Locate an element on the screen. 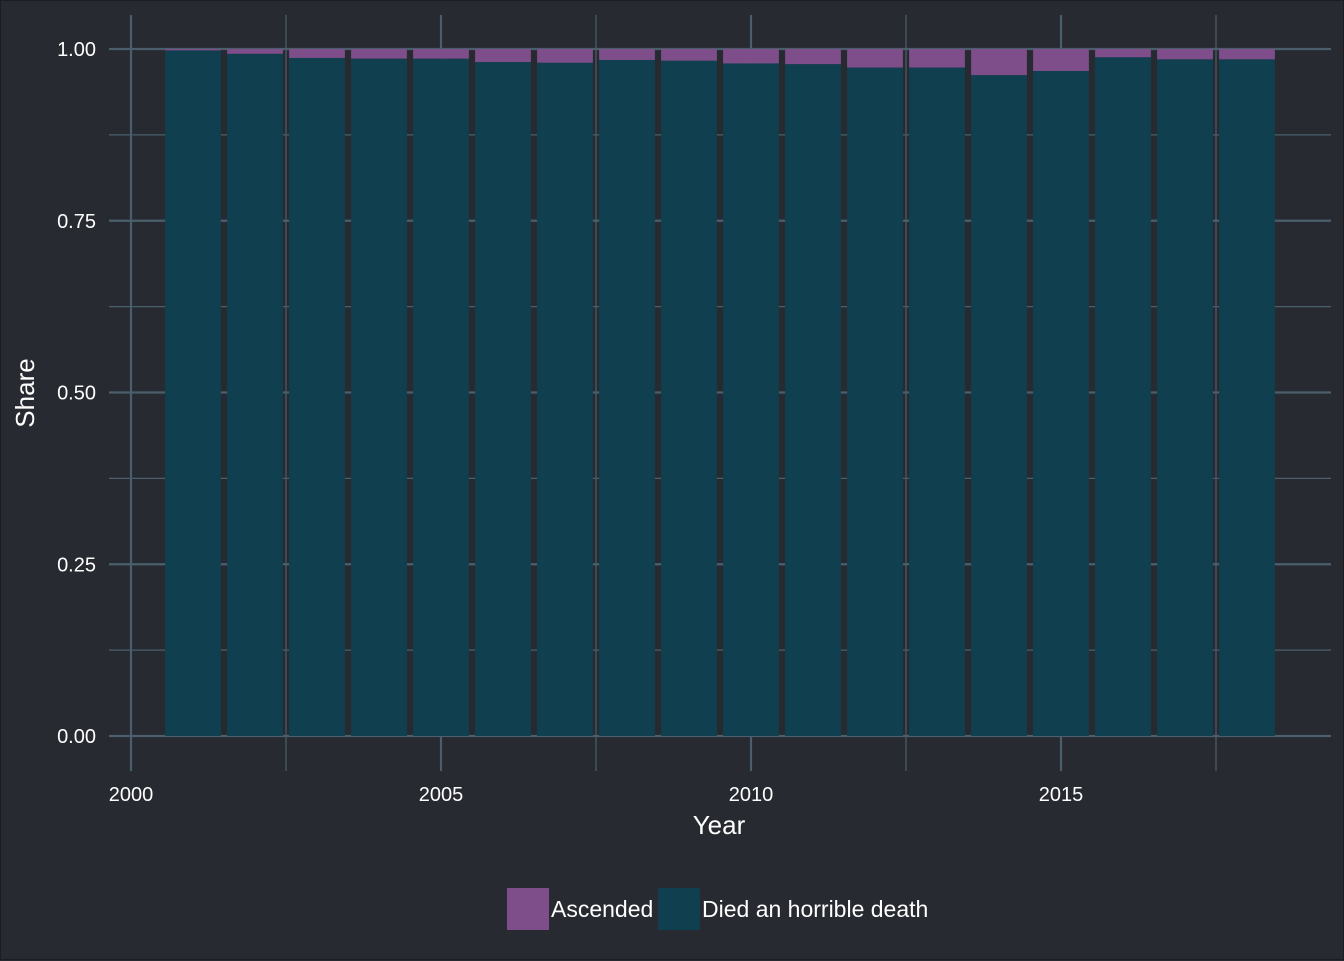 Image resolution: width=1344 pixels, height=961 pixels. bar-died-an-horrible-death-2007 is located at coordinates (565, 399).